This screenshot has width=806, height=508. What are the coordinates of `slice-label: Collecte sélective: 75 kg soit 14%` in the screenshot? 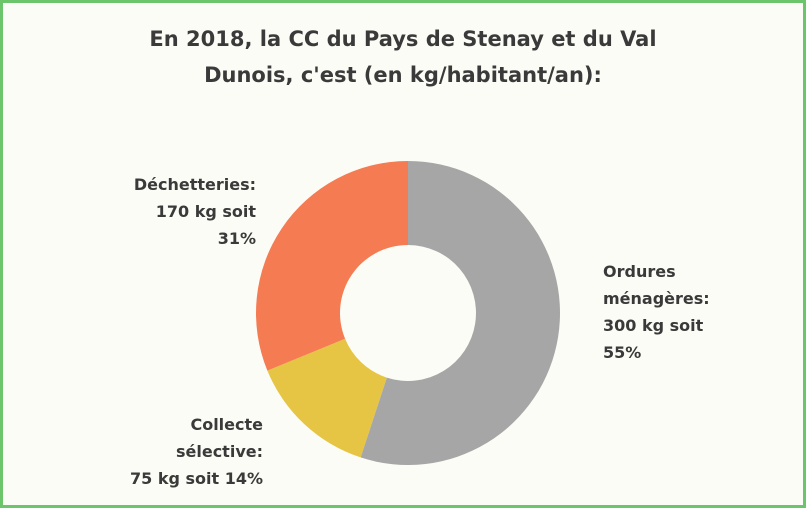 It's located at (178, 451).